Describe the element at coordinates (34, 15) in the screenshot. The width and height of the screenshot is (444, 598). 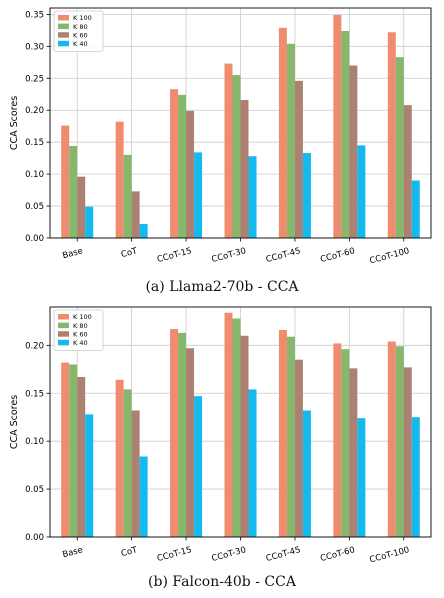
I see `y-tick-label: 0.35` at that location.